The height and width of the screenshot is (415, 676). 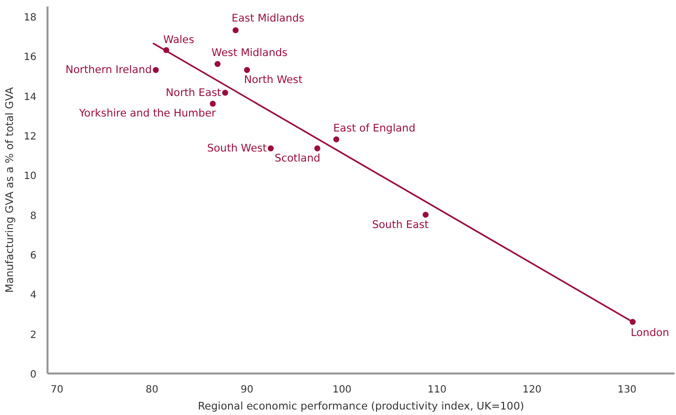 I want to click on y-axis-title: Manufacturing GVA as a % of total GVA, so click(x=10, y=189).